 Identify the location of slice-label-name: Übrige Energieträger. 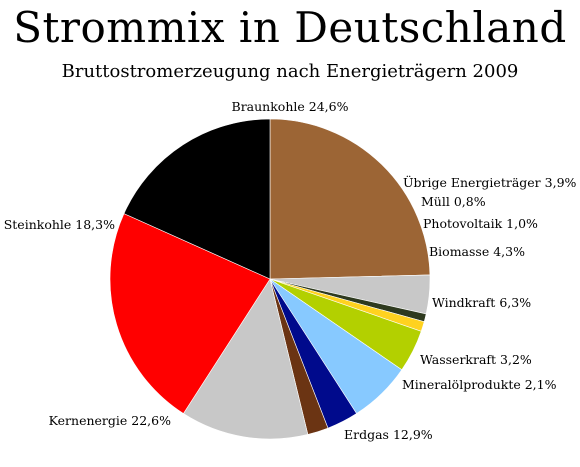
(474, 182).